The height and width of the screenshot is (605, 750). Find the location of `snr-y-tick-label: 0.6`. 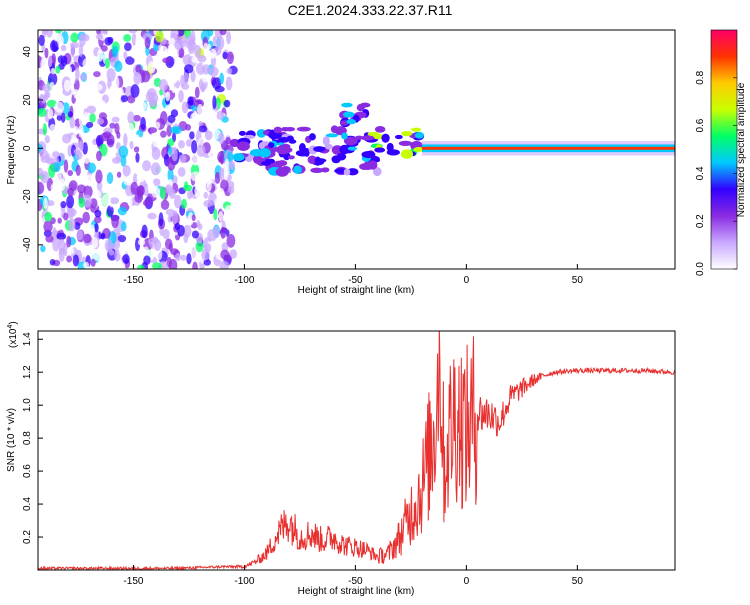

snr-y-tick-label: 0.6 is located at coordinates (27, 471).